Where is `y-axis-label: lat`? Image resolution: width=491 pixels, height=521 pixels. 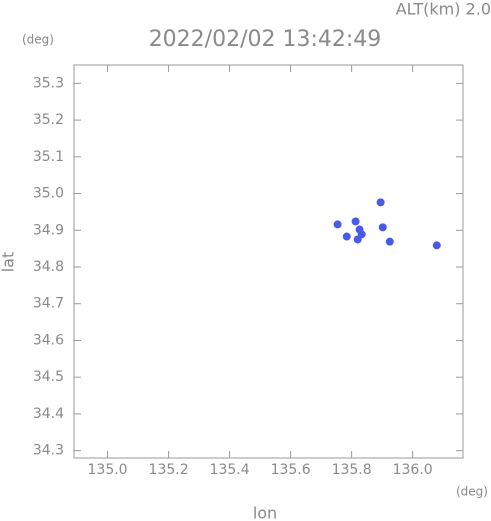 y-axis-label: lat is located at coordinates (9, 262).